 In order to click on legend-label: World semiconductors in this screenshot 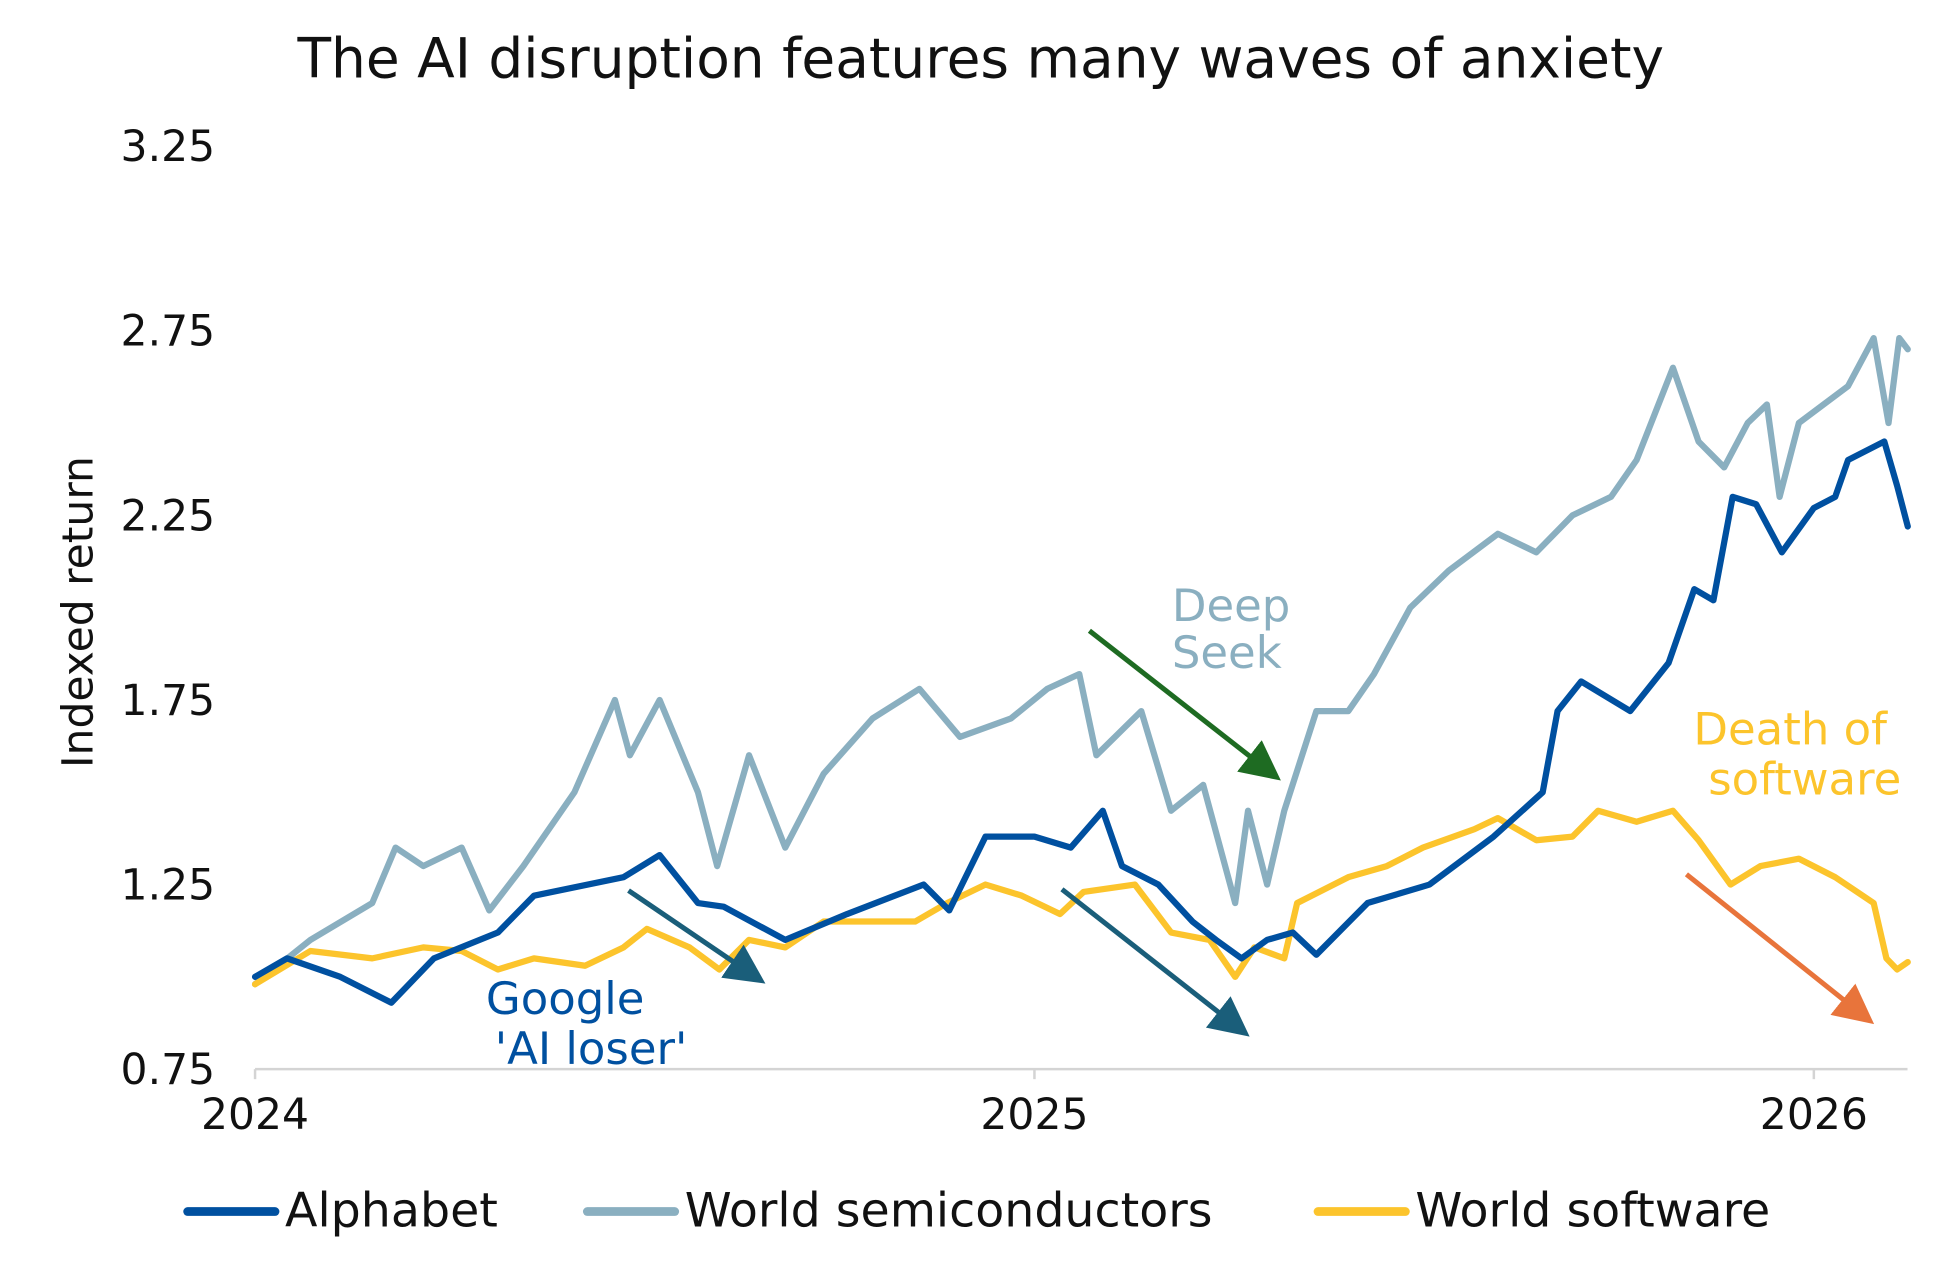, I will do `click(949, 1211)`.